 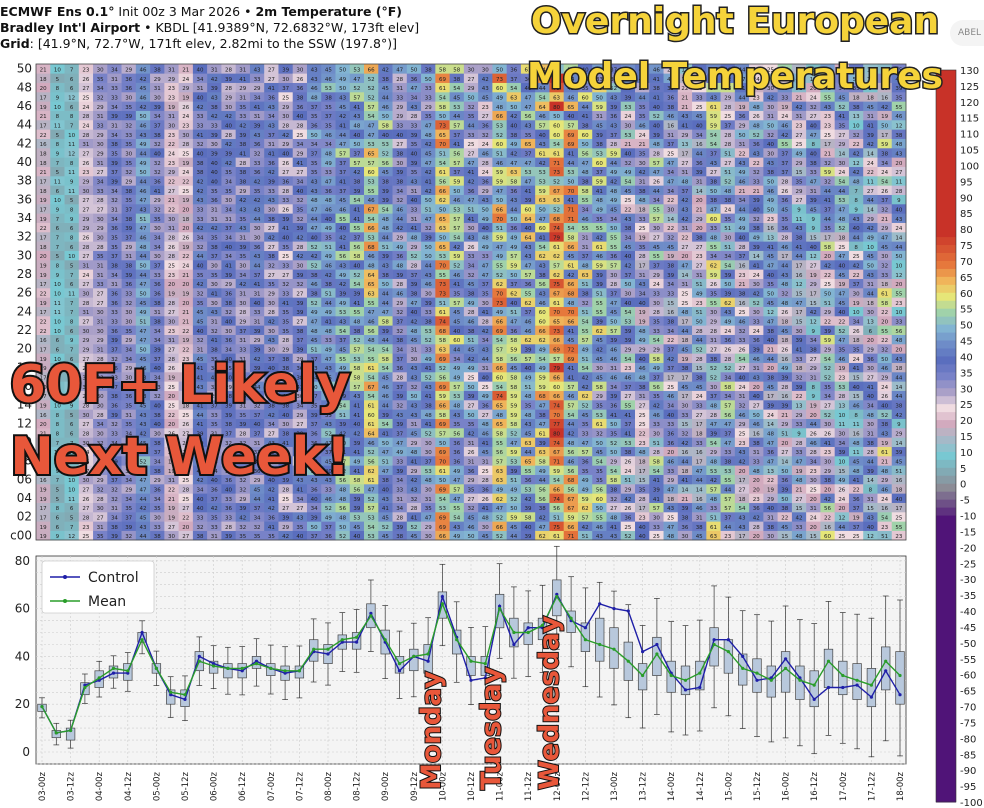 What do you see at coordinates (100, 378) in the screenshot?
I see `heatmap-cell-value: 32` at bounding box center [100, 378].